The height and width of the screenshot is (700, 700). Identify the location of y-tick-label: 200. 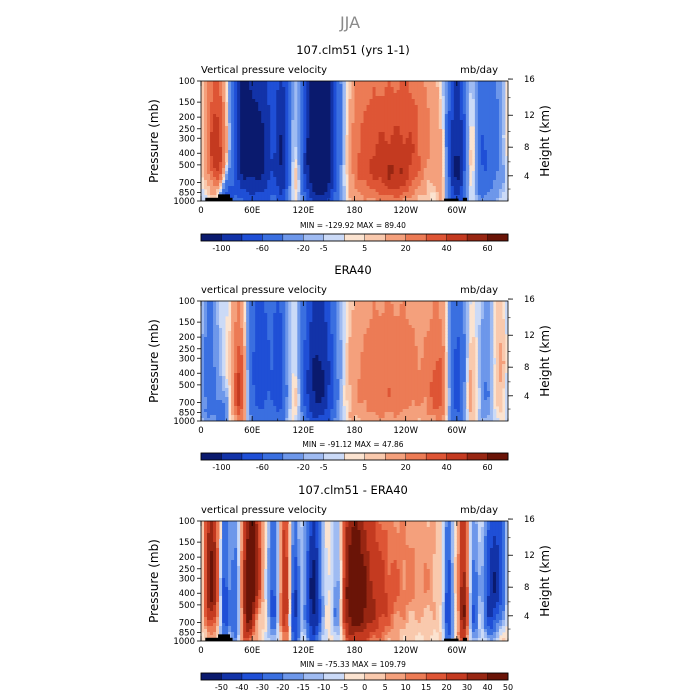
(187, 118).